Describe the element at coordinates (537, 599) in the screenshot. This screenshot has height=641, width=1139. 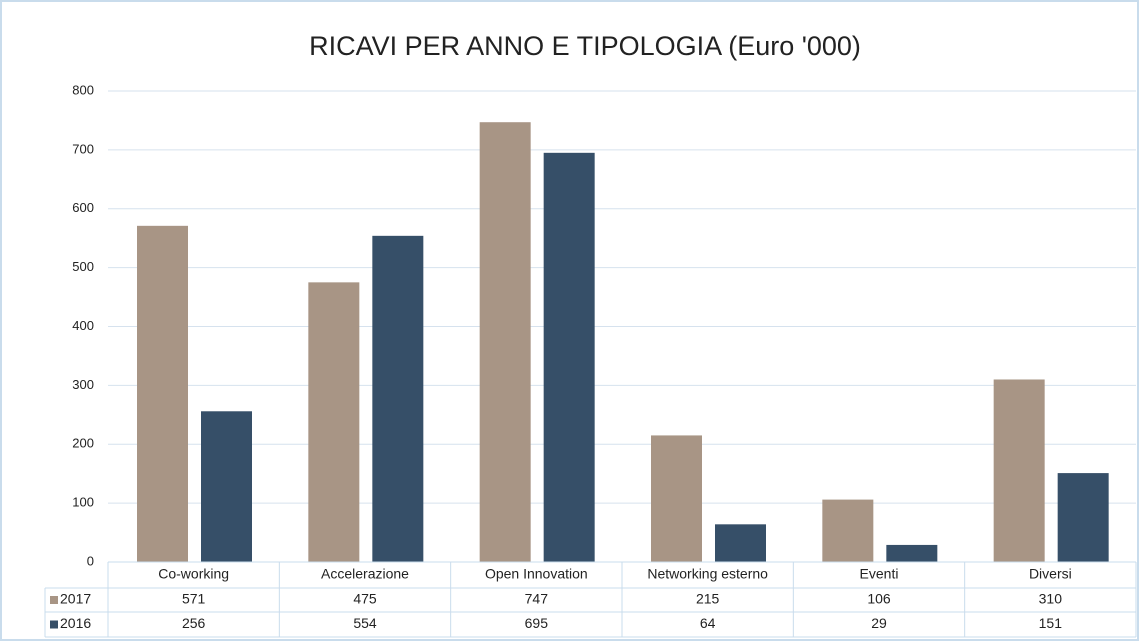
I see `table-value: 747` at that location.